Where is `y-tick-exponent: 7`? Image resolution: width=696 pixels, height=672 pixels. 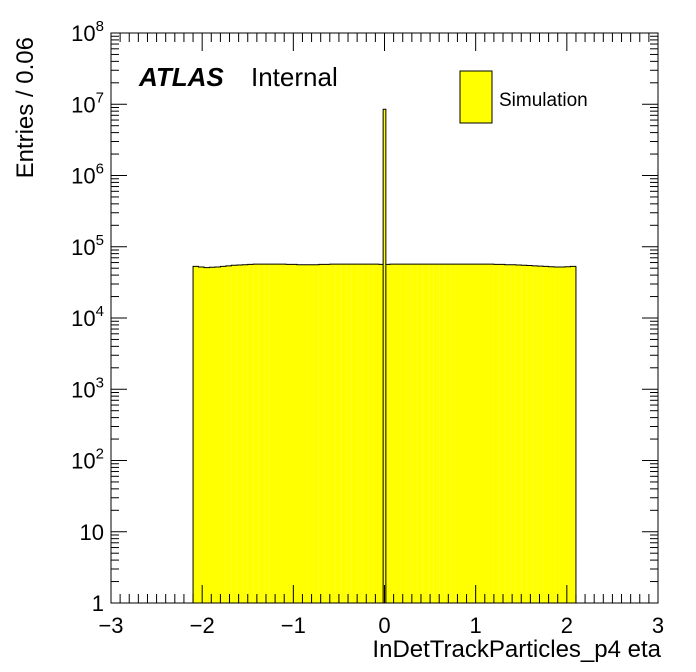
y-tick-exponent: 7 is located at coordinates (100, 97).